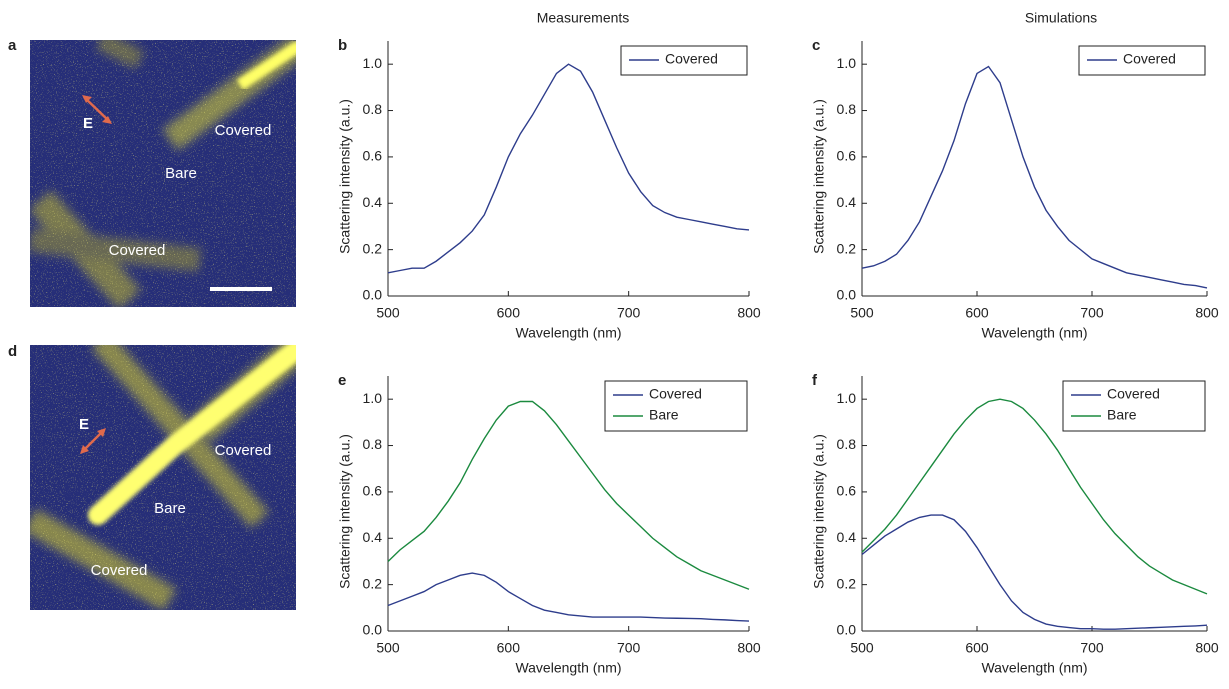  Describe the element at coordinates (342, 45) in the screenshot. I see `panel-letter: b` at that location.